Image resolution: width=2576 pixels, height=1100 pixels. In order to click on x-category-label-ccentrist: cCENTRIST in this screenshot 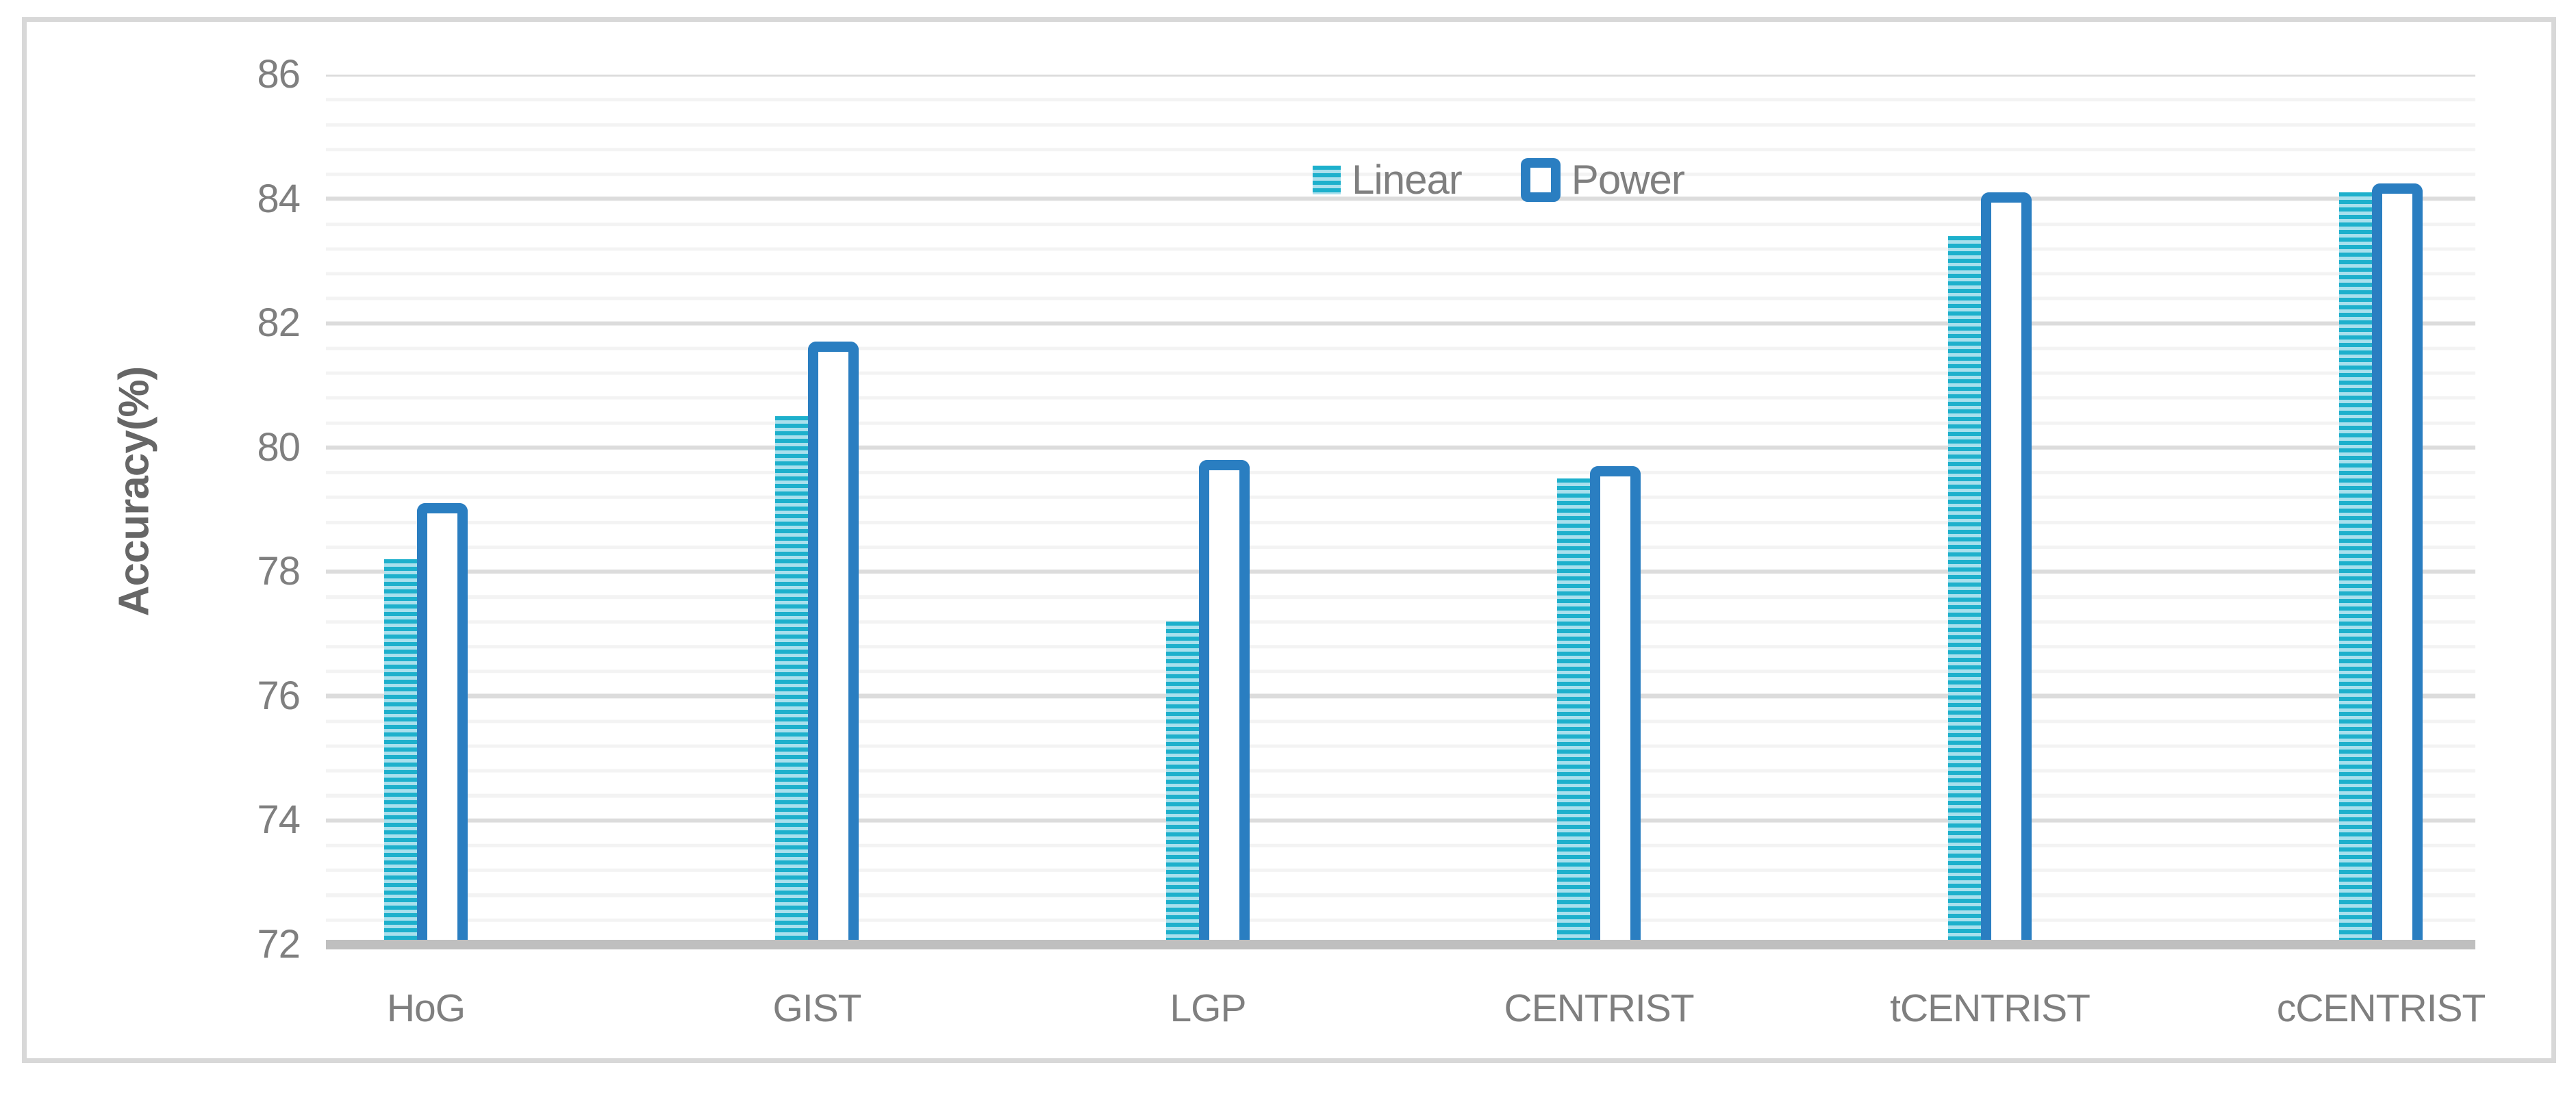, I will do `click(2381, 1008)`.